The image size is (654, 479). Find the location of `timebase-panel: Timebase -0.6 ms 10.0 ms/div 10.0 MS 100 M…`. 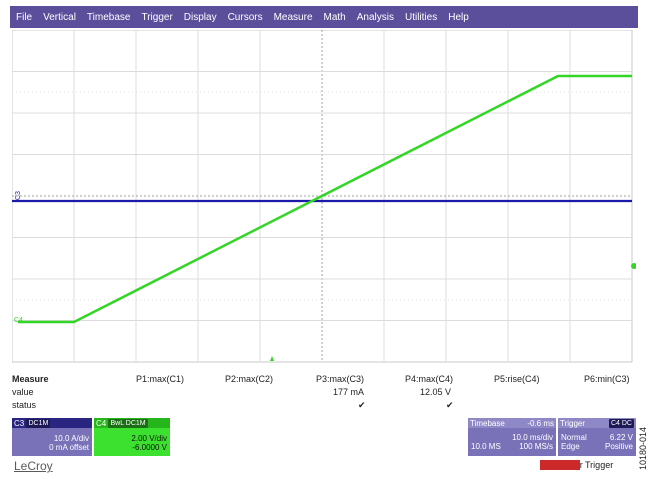

timebase-panel: Timebase -0.6 ms 10.0 ms/div 10.0 MS 100 M… is located at coordinates (512, 437).